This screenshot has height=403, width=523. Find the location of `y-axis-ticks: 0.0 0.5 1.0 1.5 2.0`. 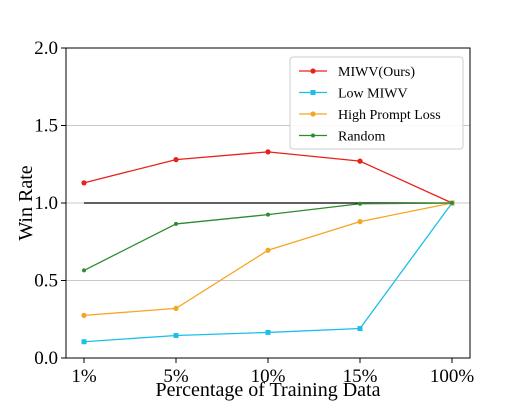

y-axis-ticks: 0.0 0.5 1.0 1.5 2.0 is located at coordinates (50, 203).